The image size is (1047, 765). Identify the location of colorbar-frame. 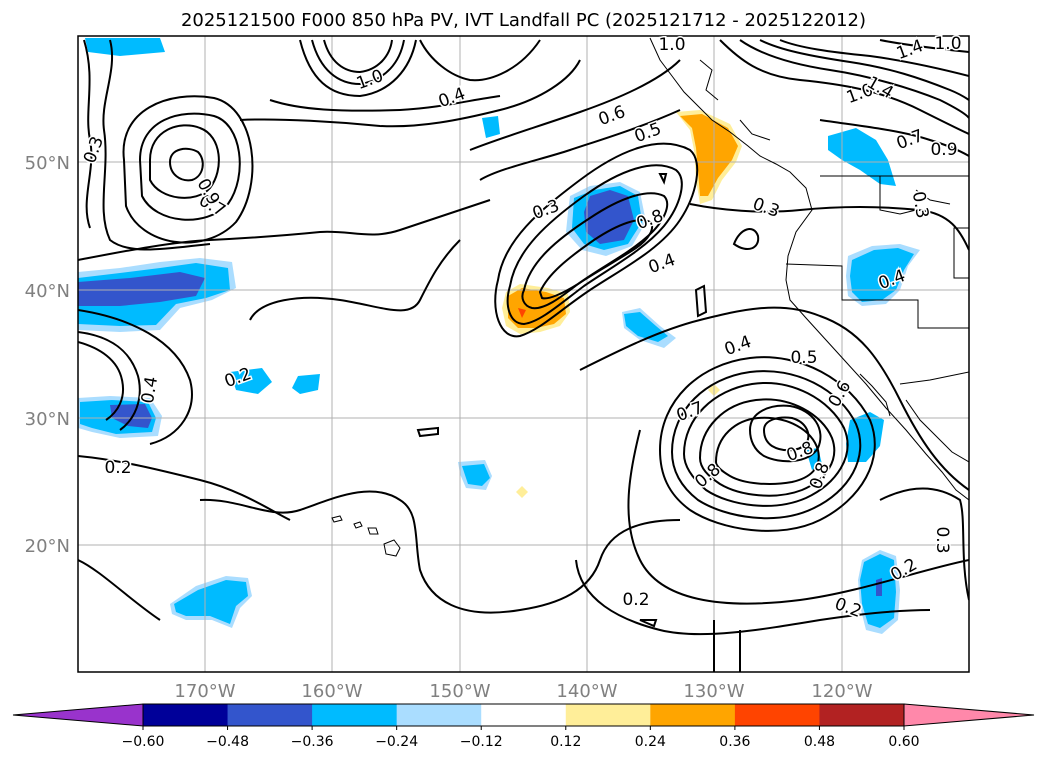
(523, 715).